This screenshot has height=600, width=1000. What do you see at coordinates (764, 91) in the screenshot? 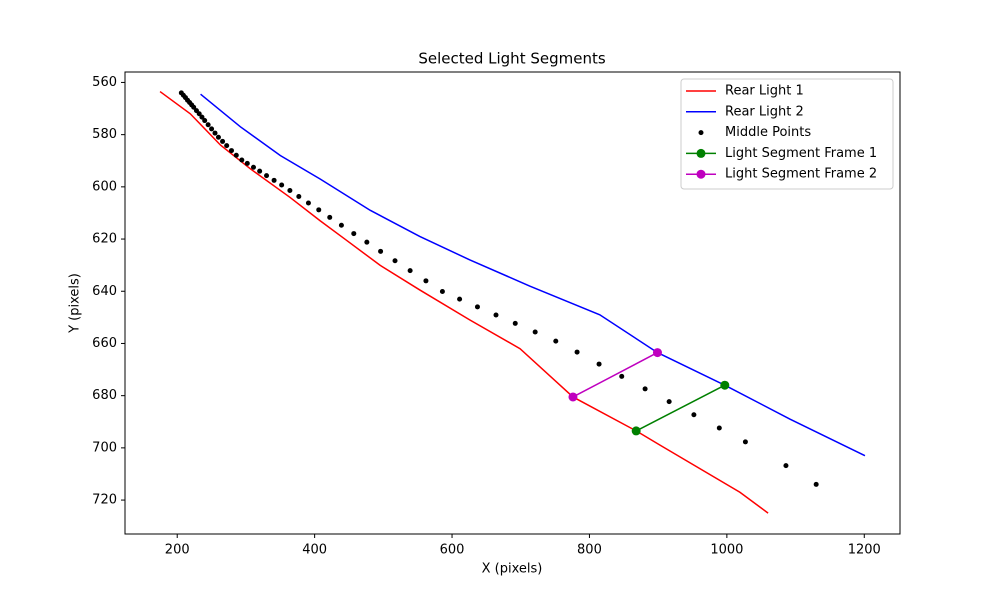
I see `legend-label: Rear Light 1` at bounding box center [764, 91].